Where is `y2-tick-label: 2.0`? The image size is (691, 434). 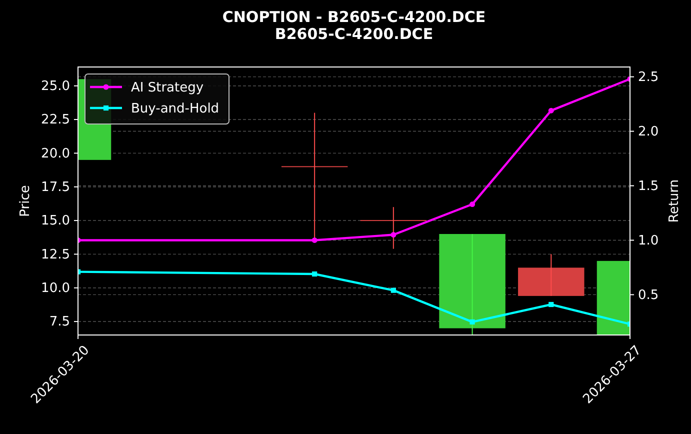 y2-tick-label: 2.0 is located at coordinates (648, 132).